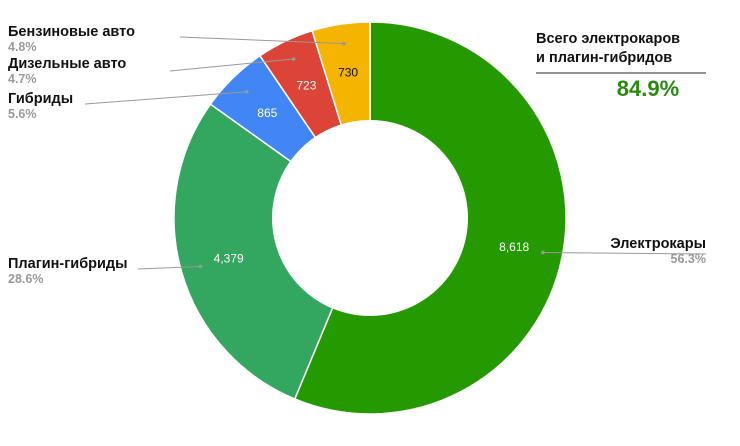  What do you see at coordinates (306, 86) in the screenshot?
I see `value-label-дизельные-авто: 723` at bounding box center [306, 86].